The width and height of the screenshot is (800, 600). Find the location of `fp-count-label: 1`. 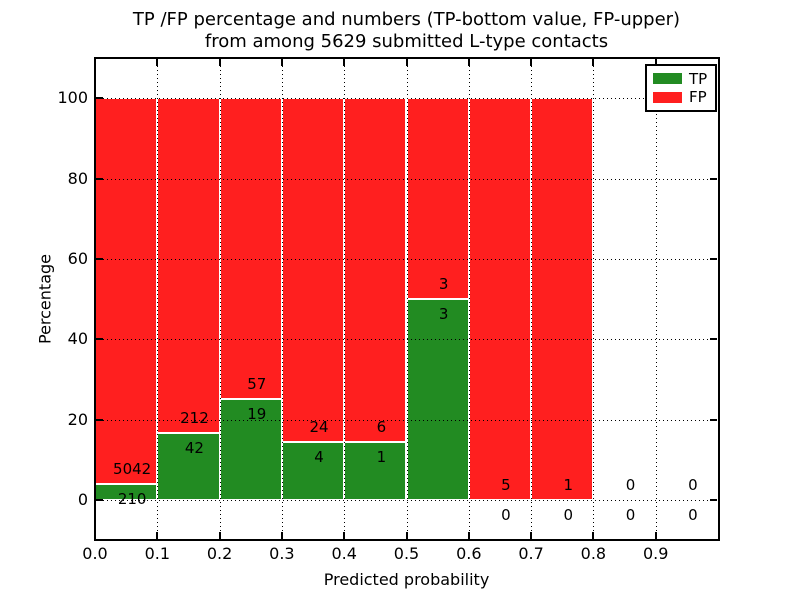

fp-count-label: 1 is located at coordinates (568, 484).